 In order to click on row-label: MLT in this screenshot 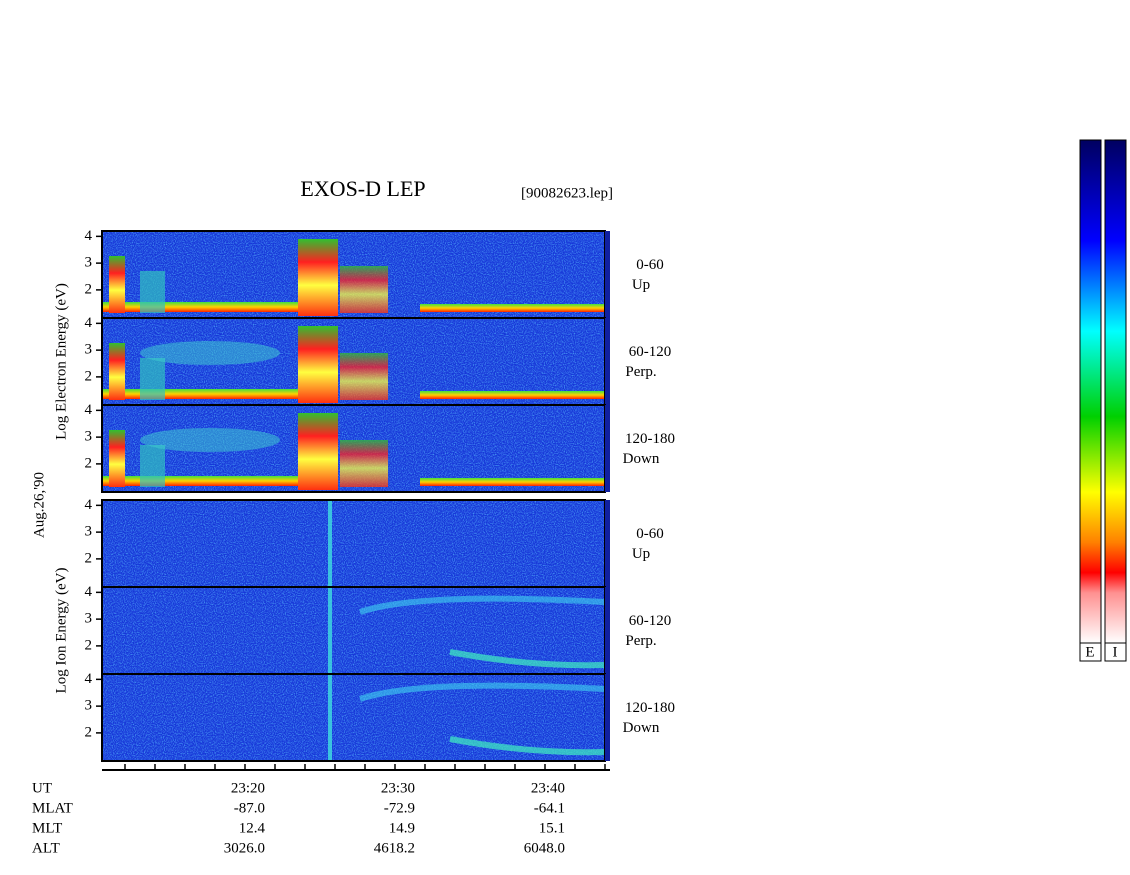, I will do `click(47, 828)`.